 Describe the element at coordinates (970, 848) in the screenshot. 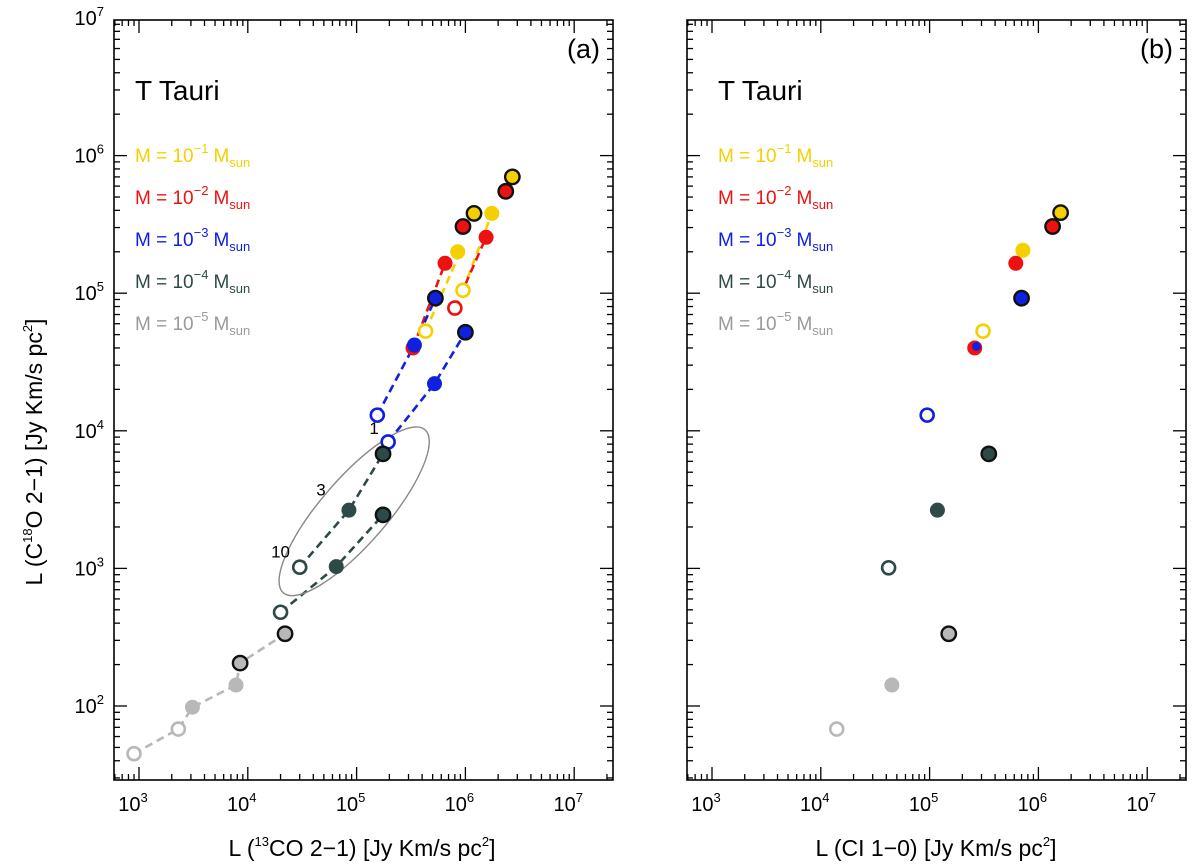

I see `panel-b-xlabel-tail: 0) [Jy Km/s pc` at that location.